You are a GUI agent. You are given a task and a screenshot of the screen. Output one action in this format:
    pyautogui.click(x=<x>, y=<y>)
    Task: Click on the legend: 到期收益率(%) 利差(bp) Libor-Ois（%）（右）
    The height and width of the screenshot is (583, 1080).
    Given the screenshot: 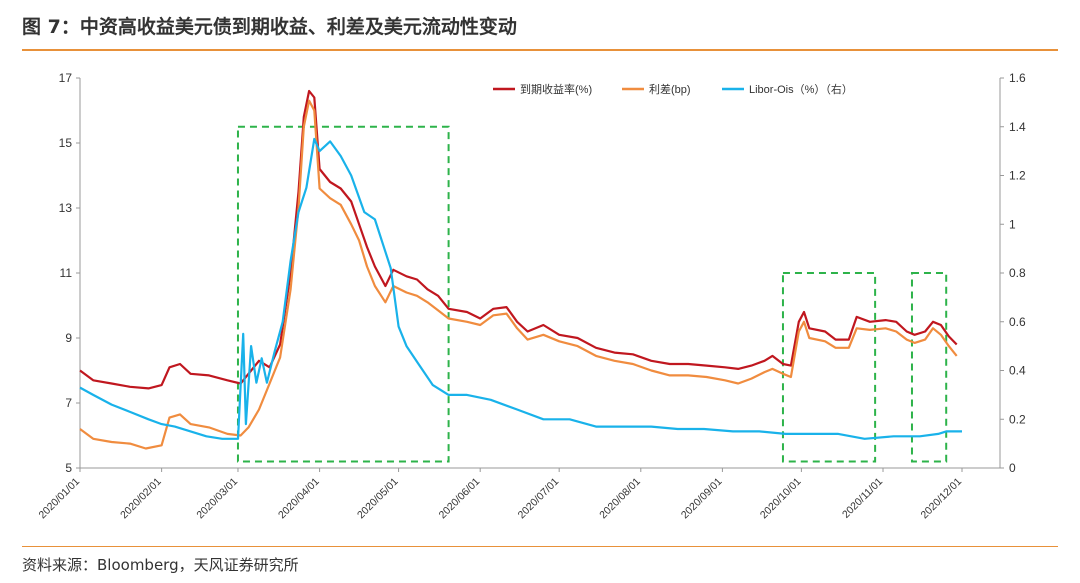 What is the action you would take?
    pyautogui.click(x=673, y=89)
    